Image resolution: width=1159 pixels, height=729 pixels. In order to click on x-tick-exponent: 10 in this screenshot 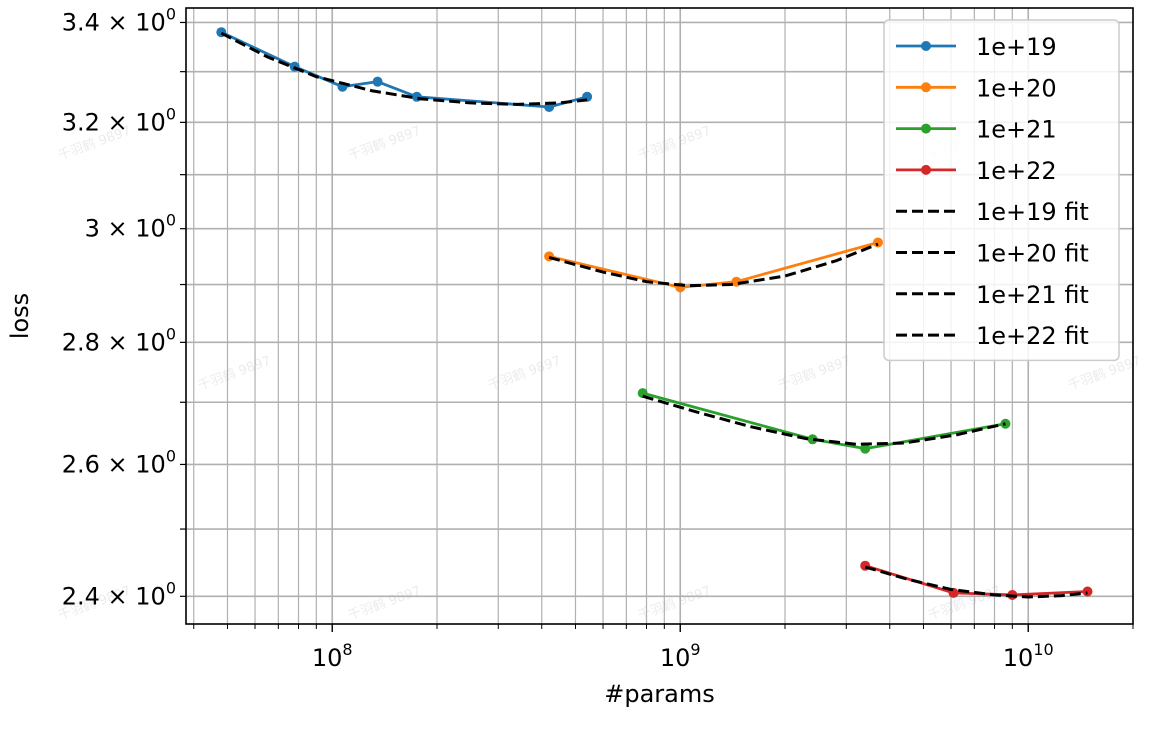, I will do `click(1043, 649)`.